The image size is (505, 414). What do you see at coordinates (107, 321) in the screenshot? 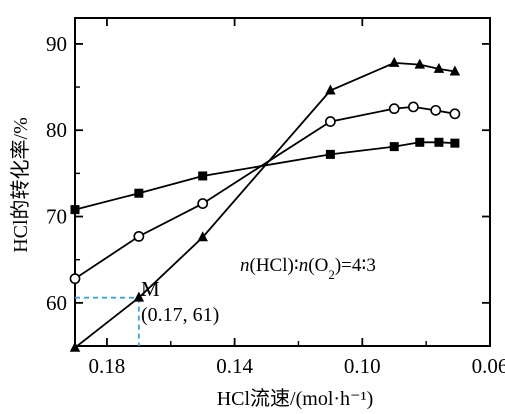
I see `point-m-guides` at bounding box center [107, 321].